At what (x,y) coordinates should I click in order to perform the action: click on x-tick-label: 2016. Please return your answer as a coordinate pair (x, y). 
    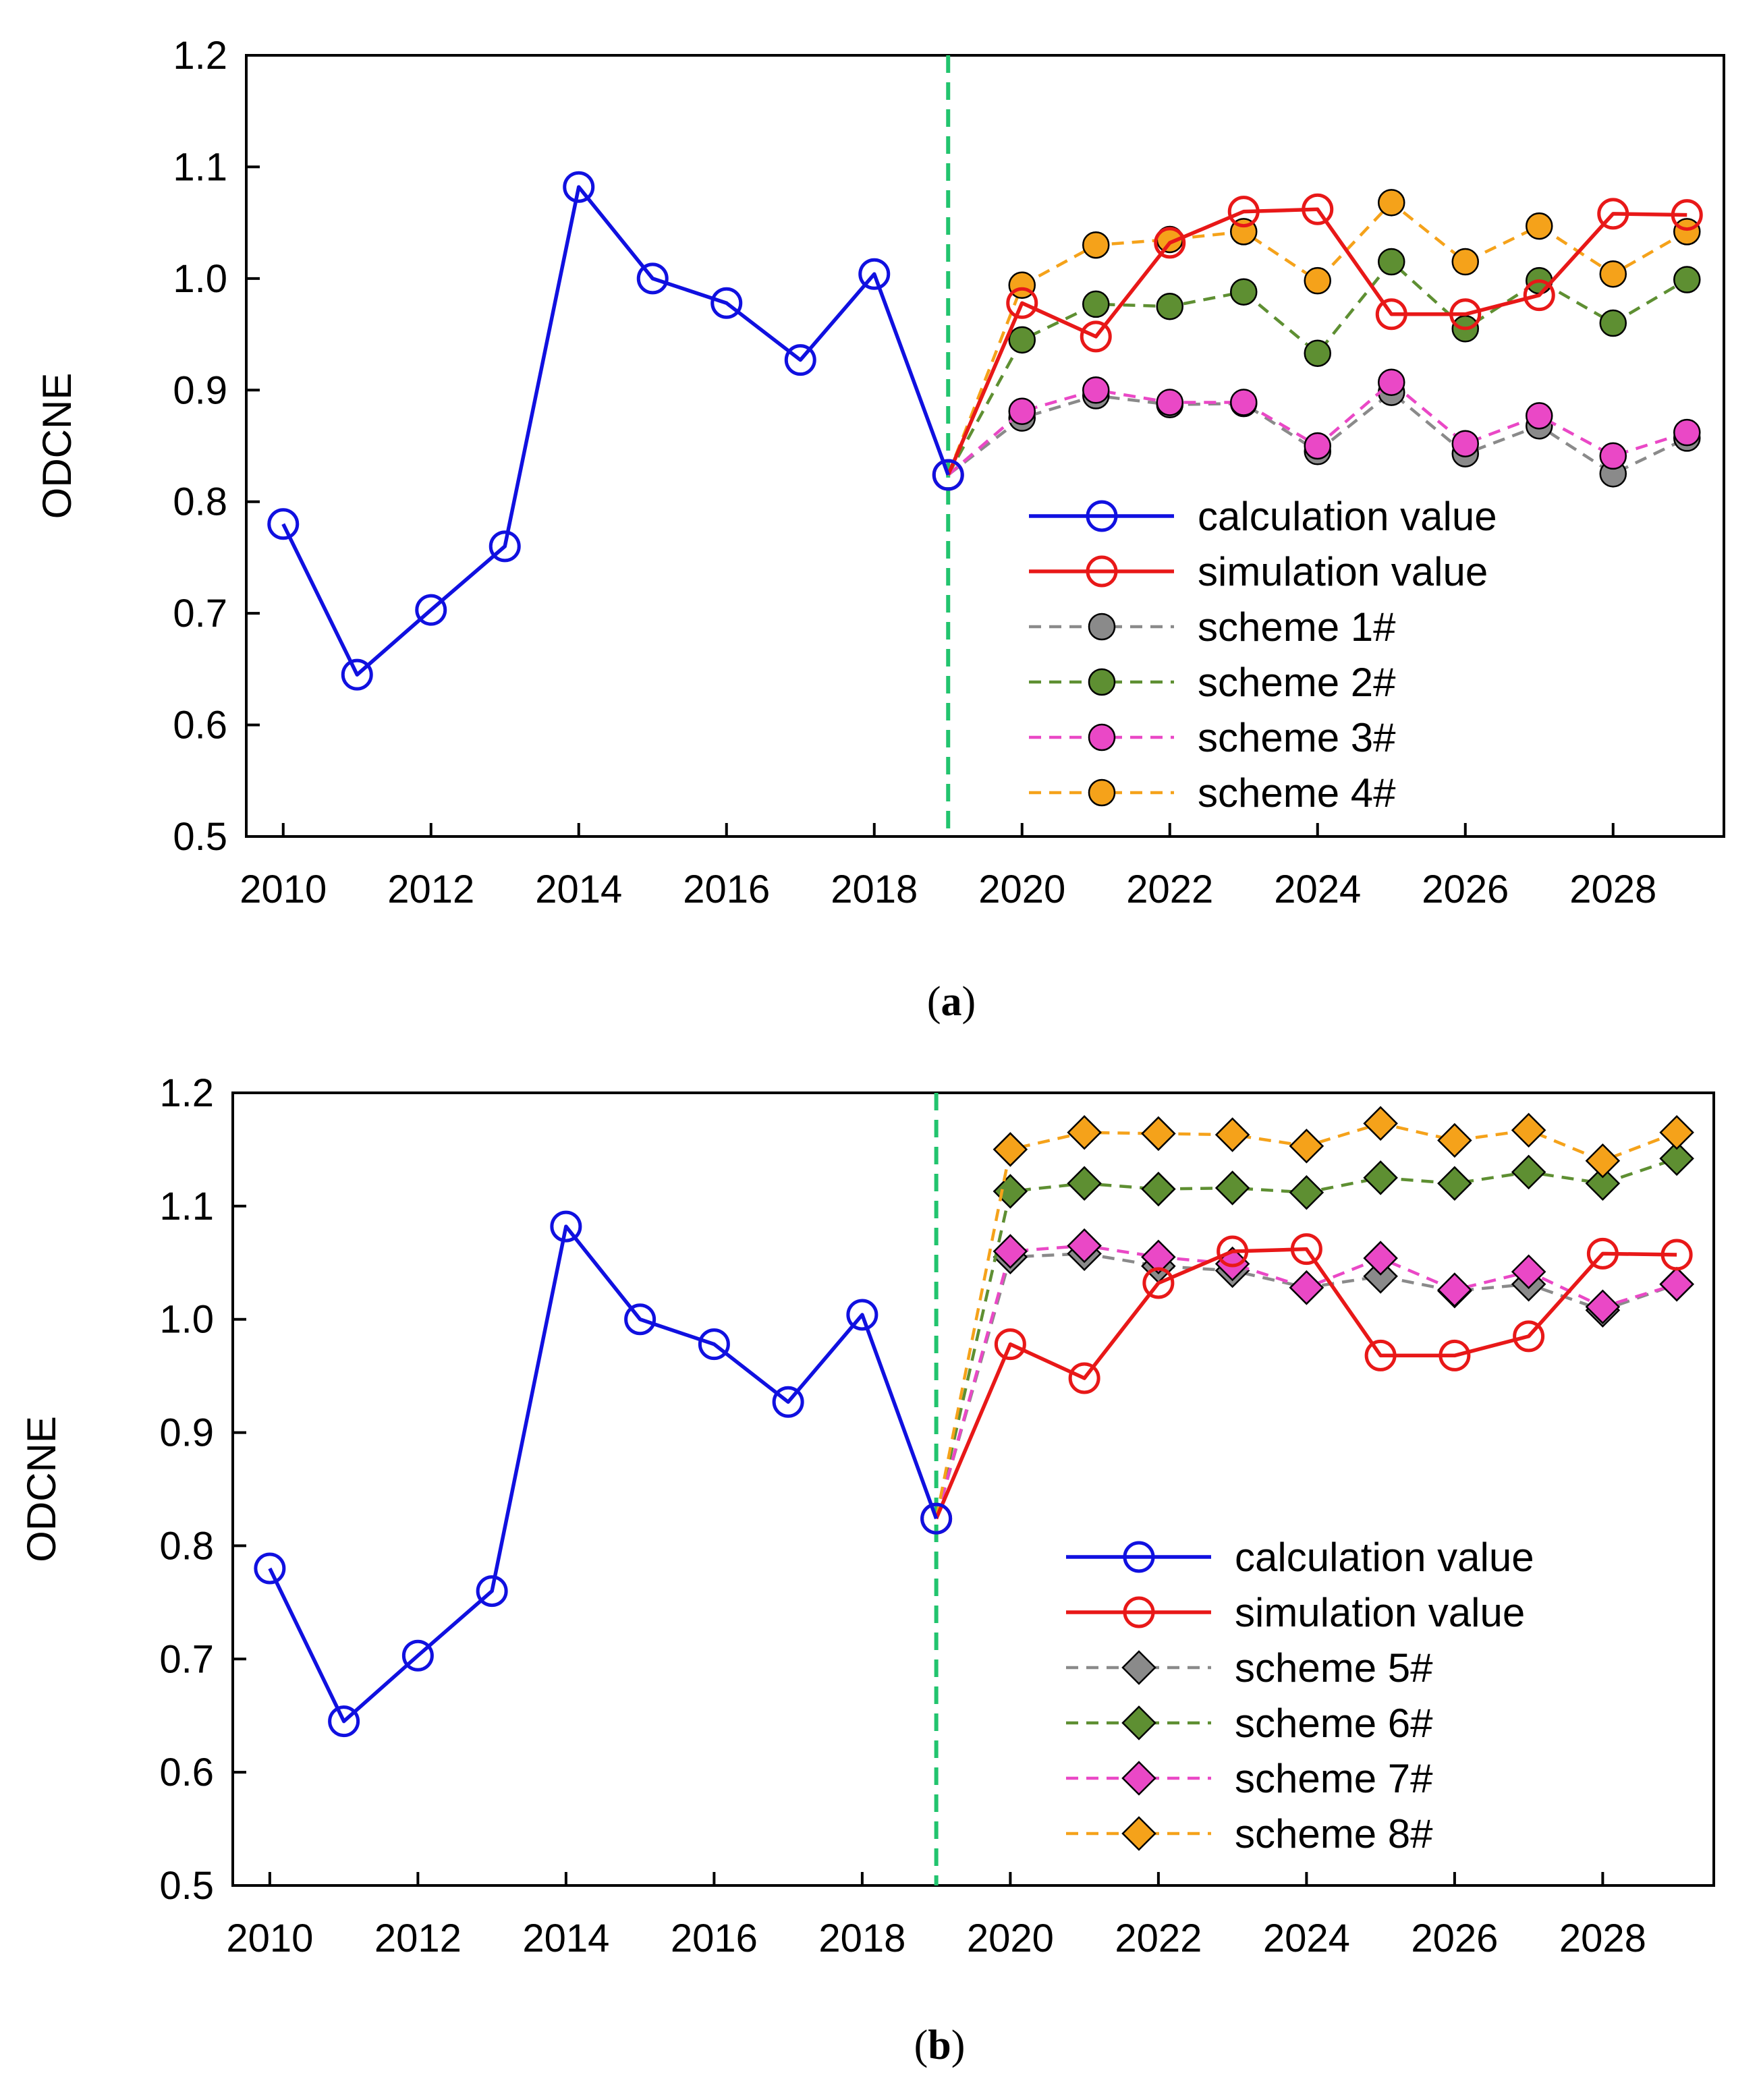
    Looking at the image, I should click on (714, 1938).